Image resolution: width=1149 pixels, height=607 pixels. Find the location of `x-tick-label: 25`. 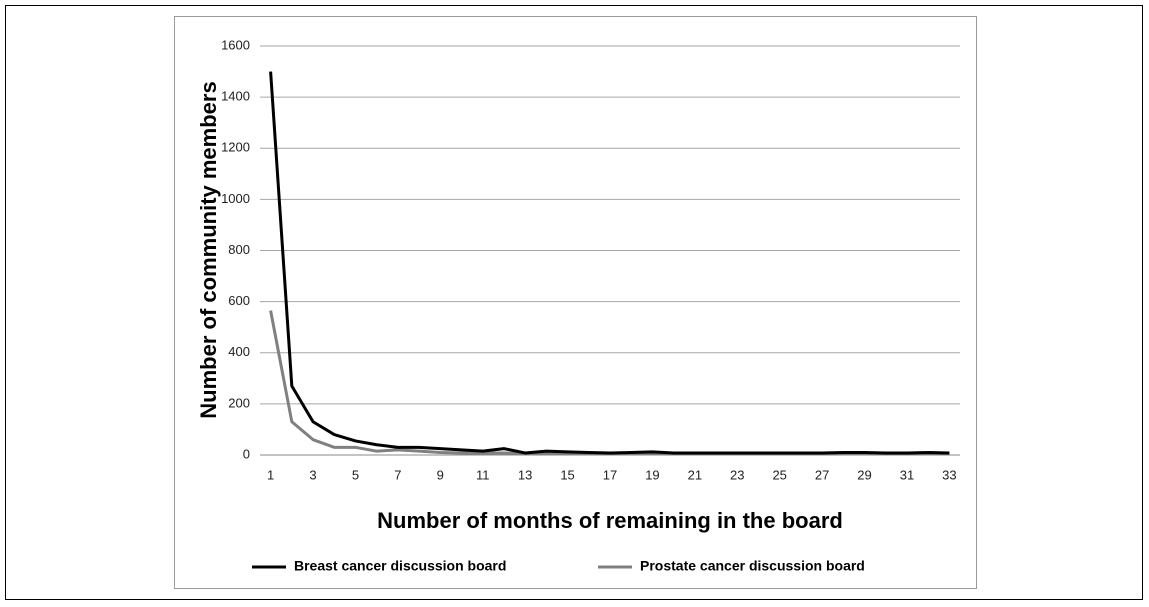

x-tick-label: 25 is located at coordinates (779, 474).